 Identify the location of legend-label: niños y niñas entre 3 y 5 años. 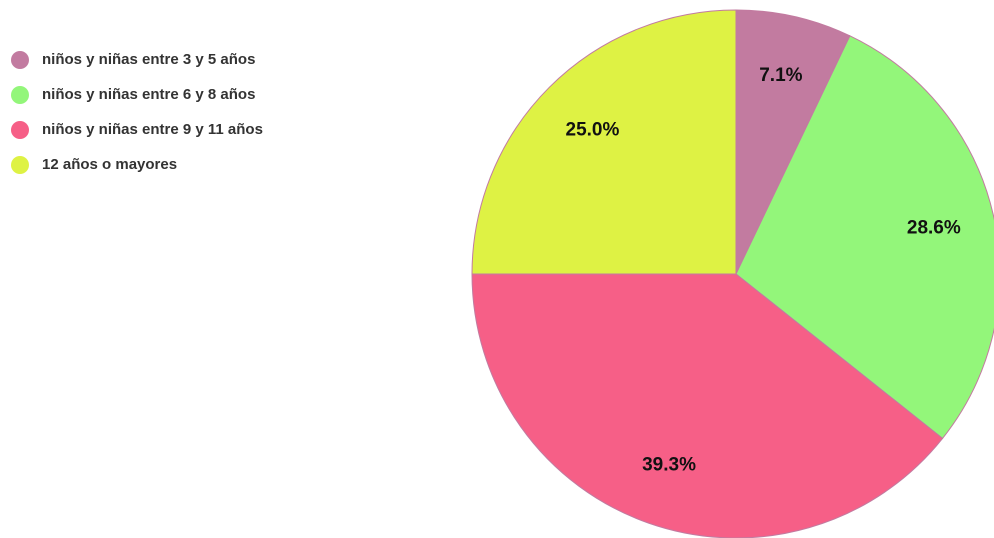
(148, 59).